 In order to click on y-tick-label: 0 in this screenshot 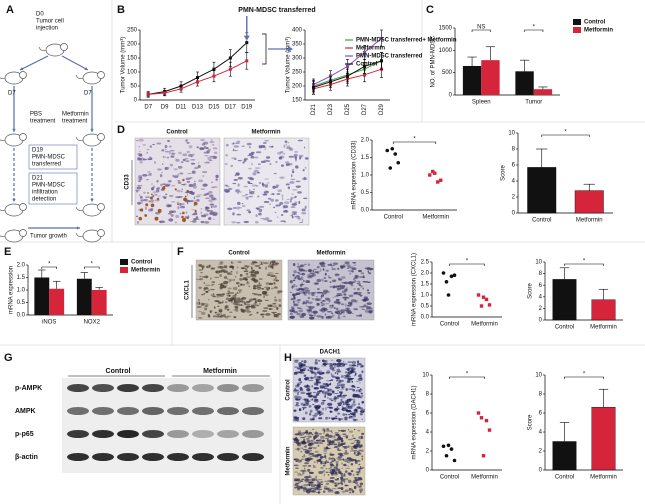, I will do `click(136, 101)`.